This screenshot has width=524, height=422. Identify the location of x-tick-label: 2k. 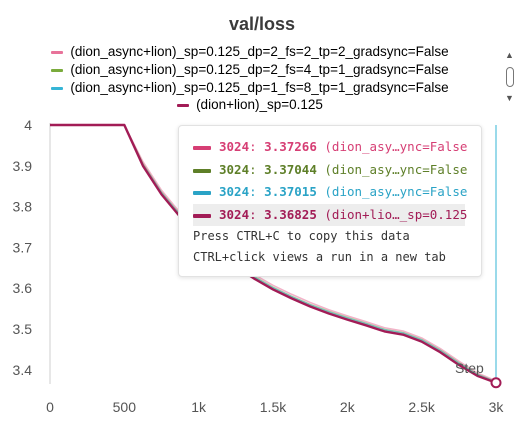
(348, 407).